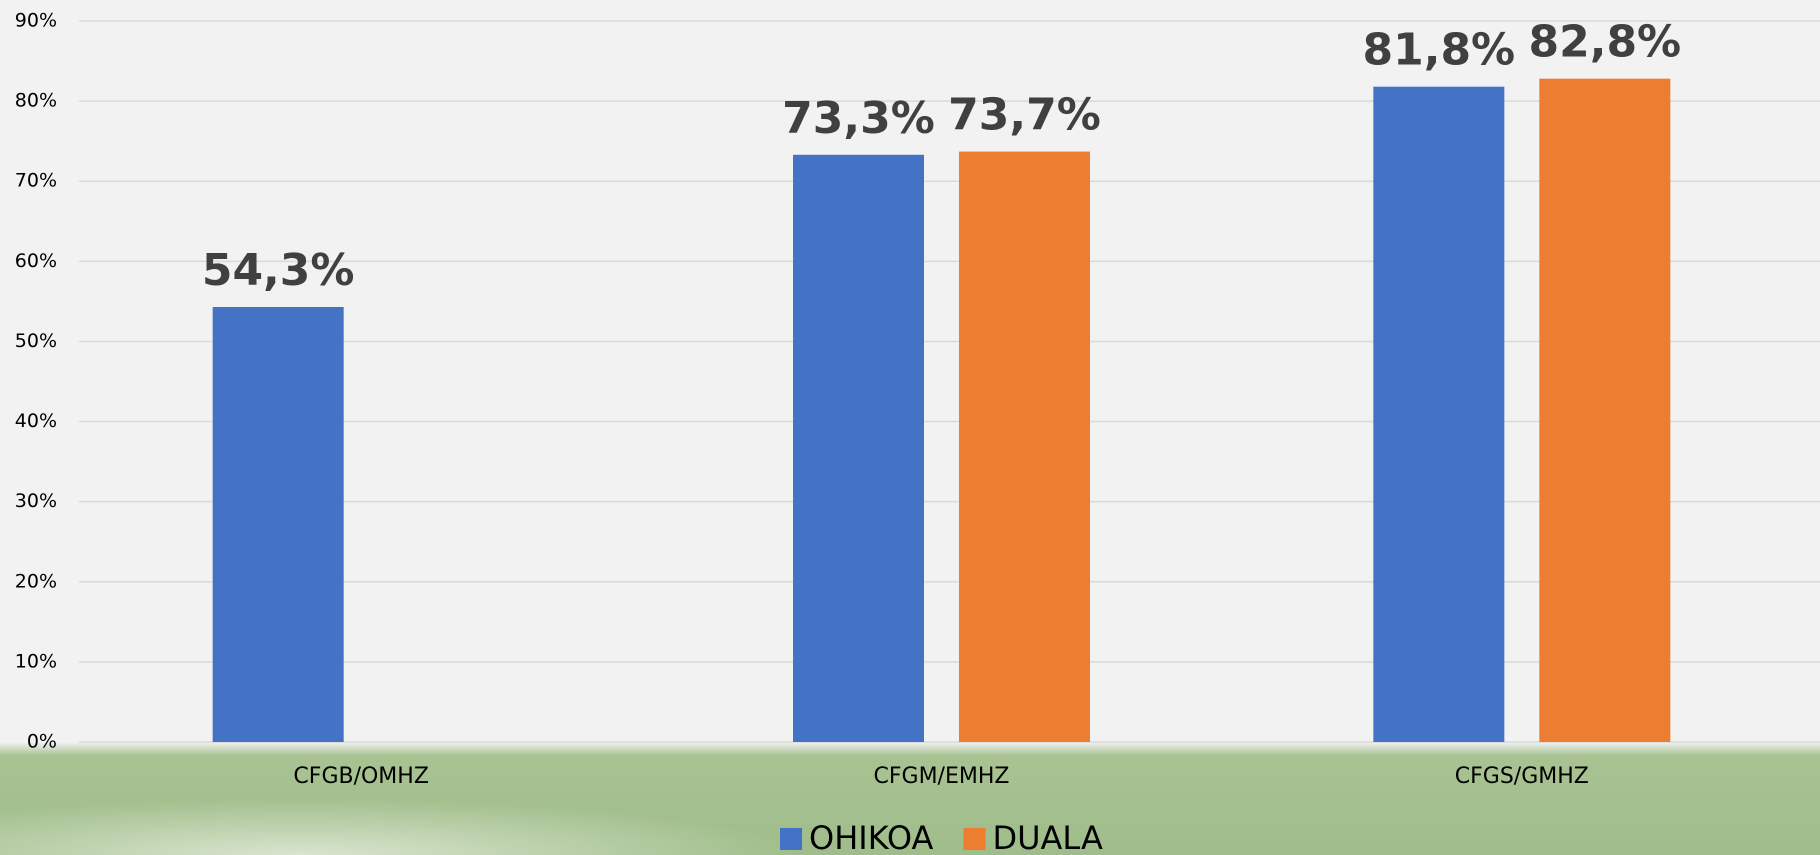 The width and height of the screenshot is (1820, 855). What do you see at coordinates (871, 837) in the screenshot?
I see `legend-label: OHIKOA` at bounding box center [871, 837].